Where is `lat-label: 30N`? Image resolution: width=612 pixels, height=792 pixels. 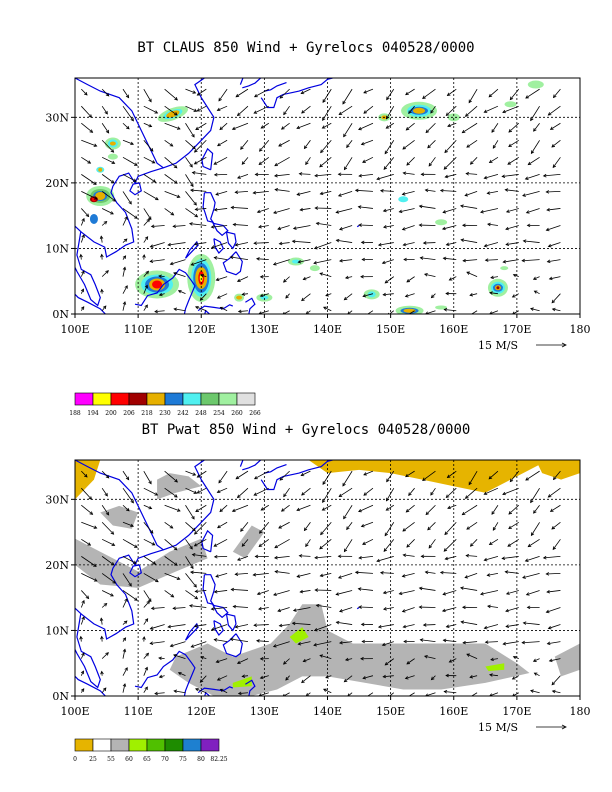
lat-label: 30N is located at coordinates (57, 117).